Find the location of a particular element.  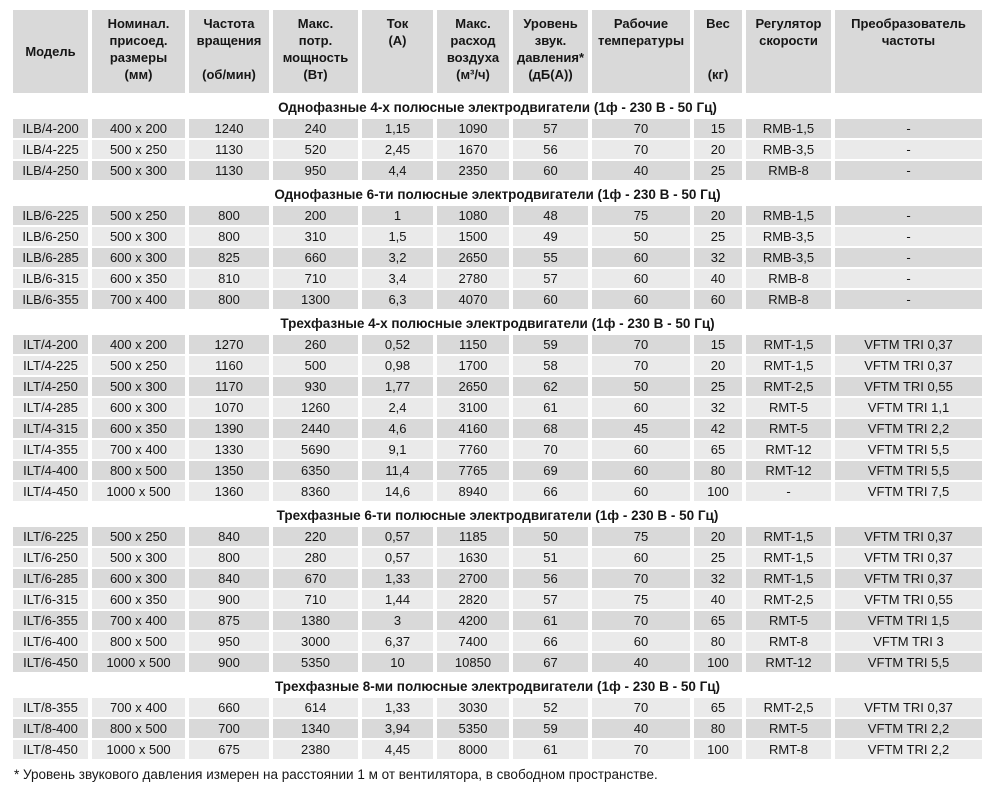

cell-model: ILB/6-315 is located at coordinates (50, 278).